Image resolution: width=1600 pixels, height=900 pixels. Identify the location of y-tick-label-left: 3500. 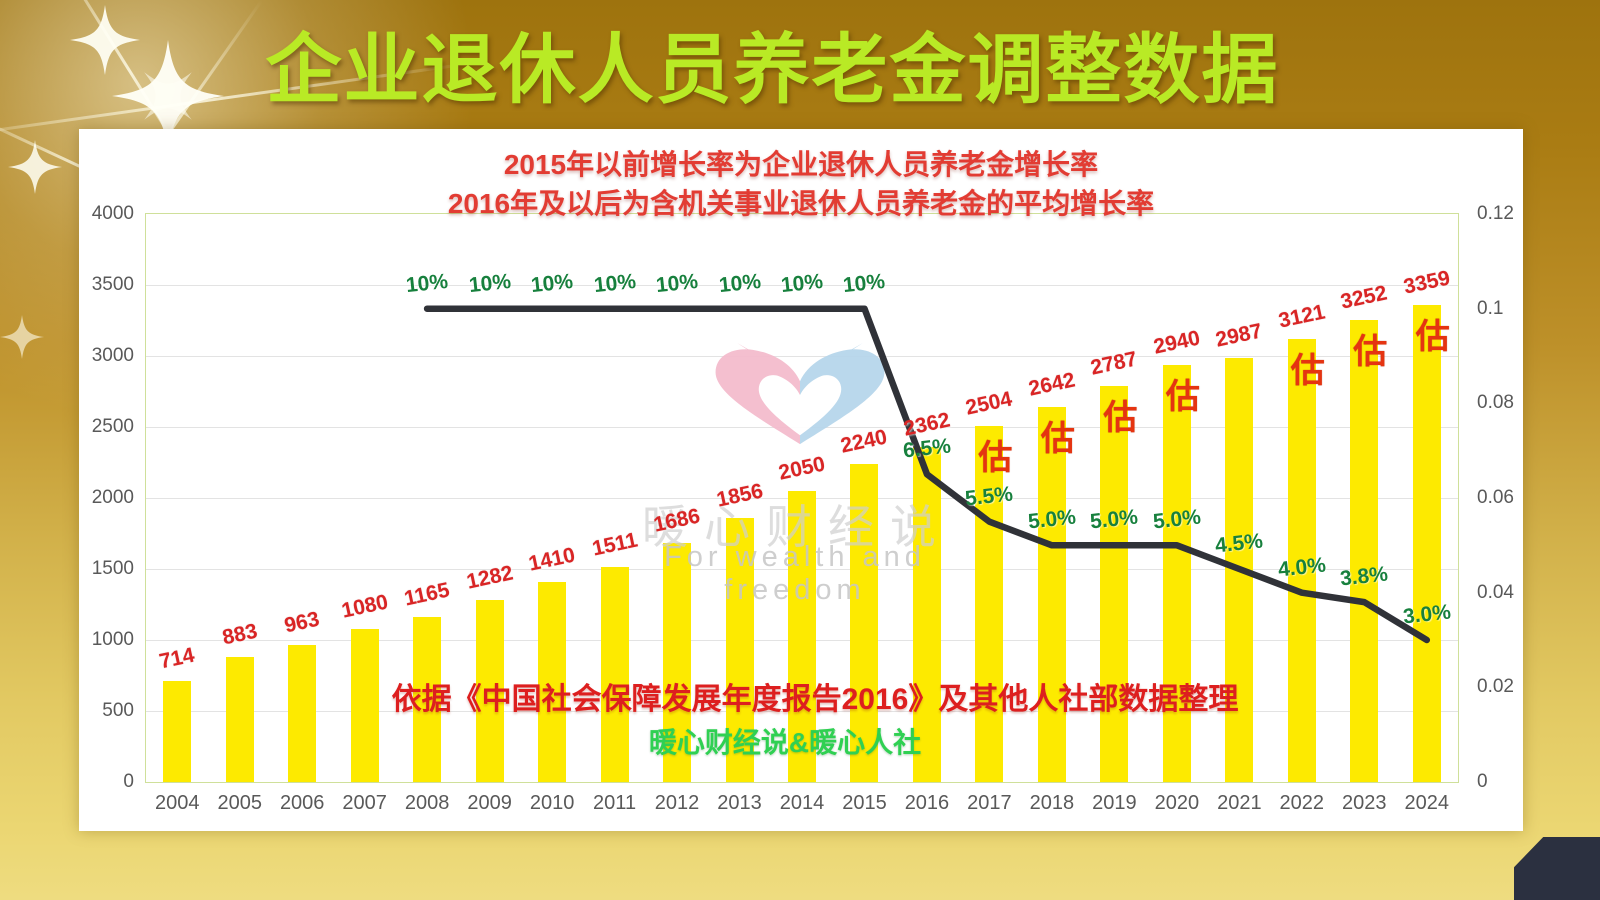
(112, 284).